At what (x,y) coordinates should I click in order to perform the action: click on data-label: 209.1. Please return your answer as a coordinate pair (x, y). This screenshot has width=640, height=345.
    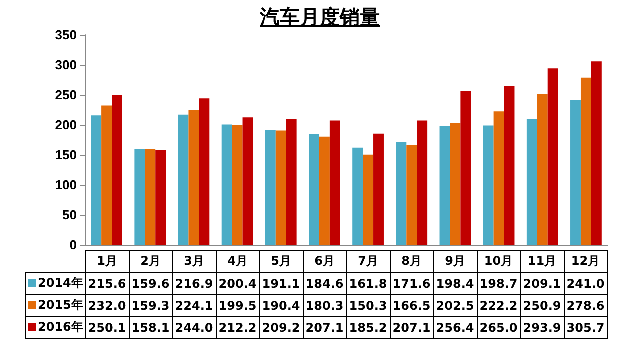
    Looking at the image, I should click on (542, 283).